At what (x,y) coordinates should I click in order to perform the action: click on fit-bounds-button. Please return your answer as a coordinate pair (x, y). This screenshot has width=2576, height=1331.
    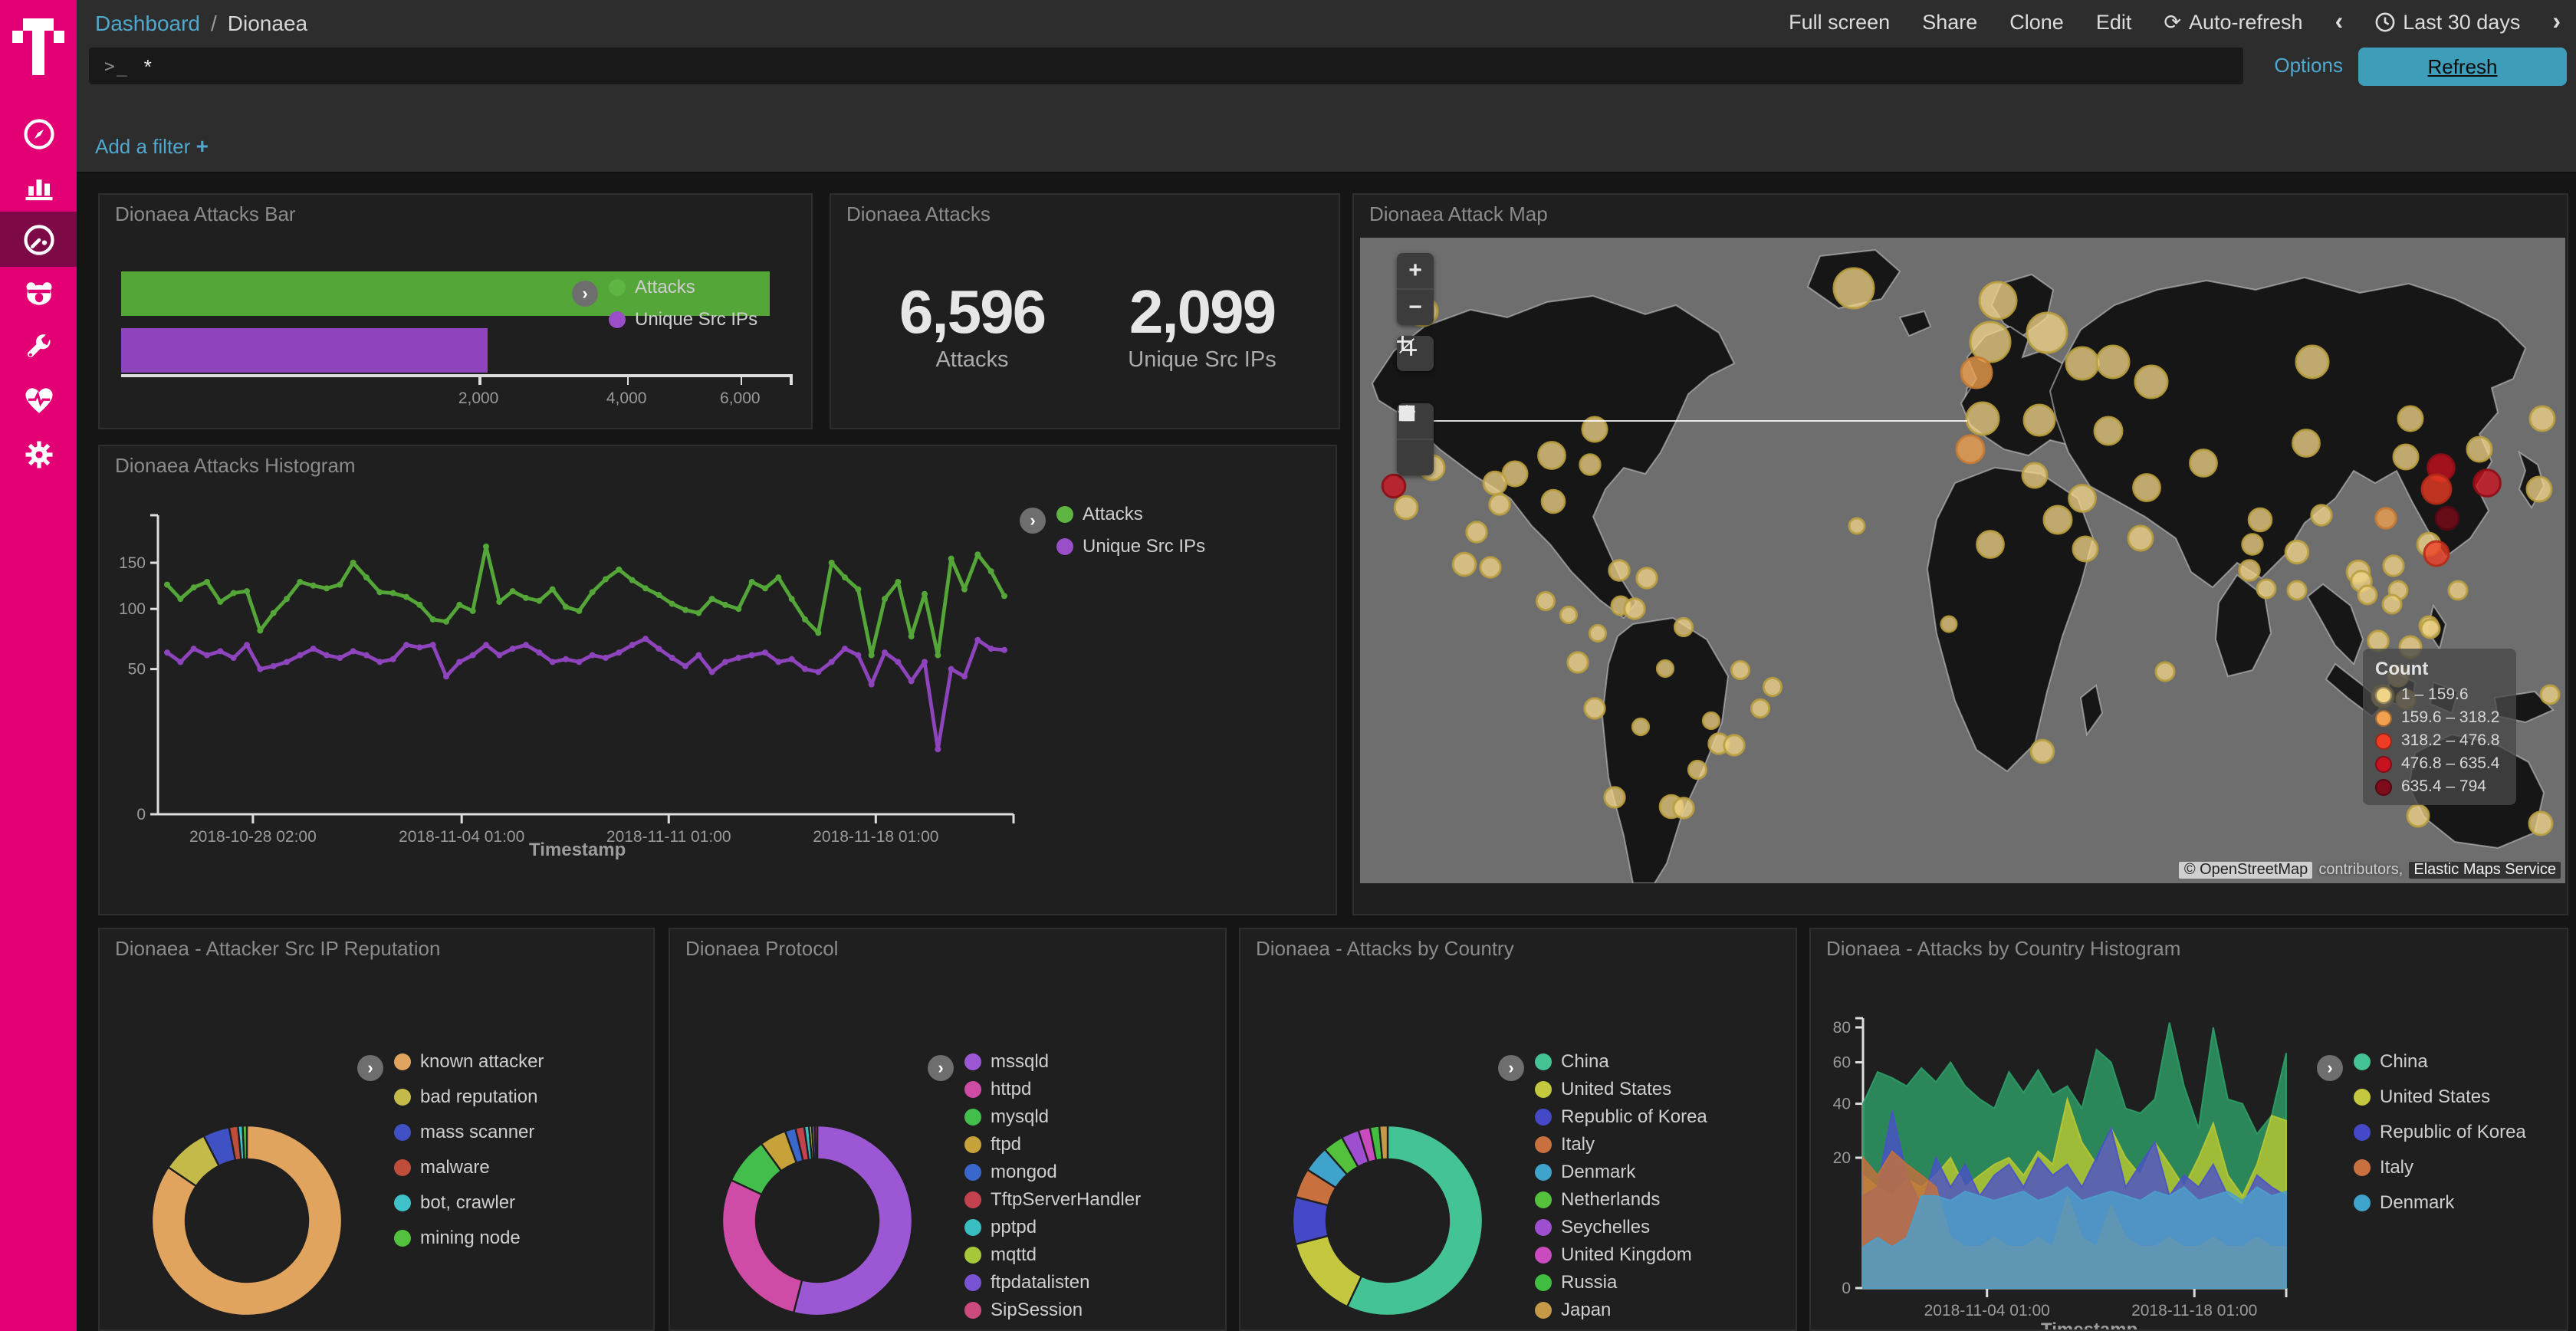
    Looking at the image, I should click on (1416, 353).